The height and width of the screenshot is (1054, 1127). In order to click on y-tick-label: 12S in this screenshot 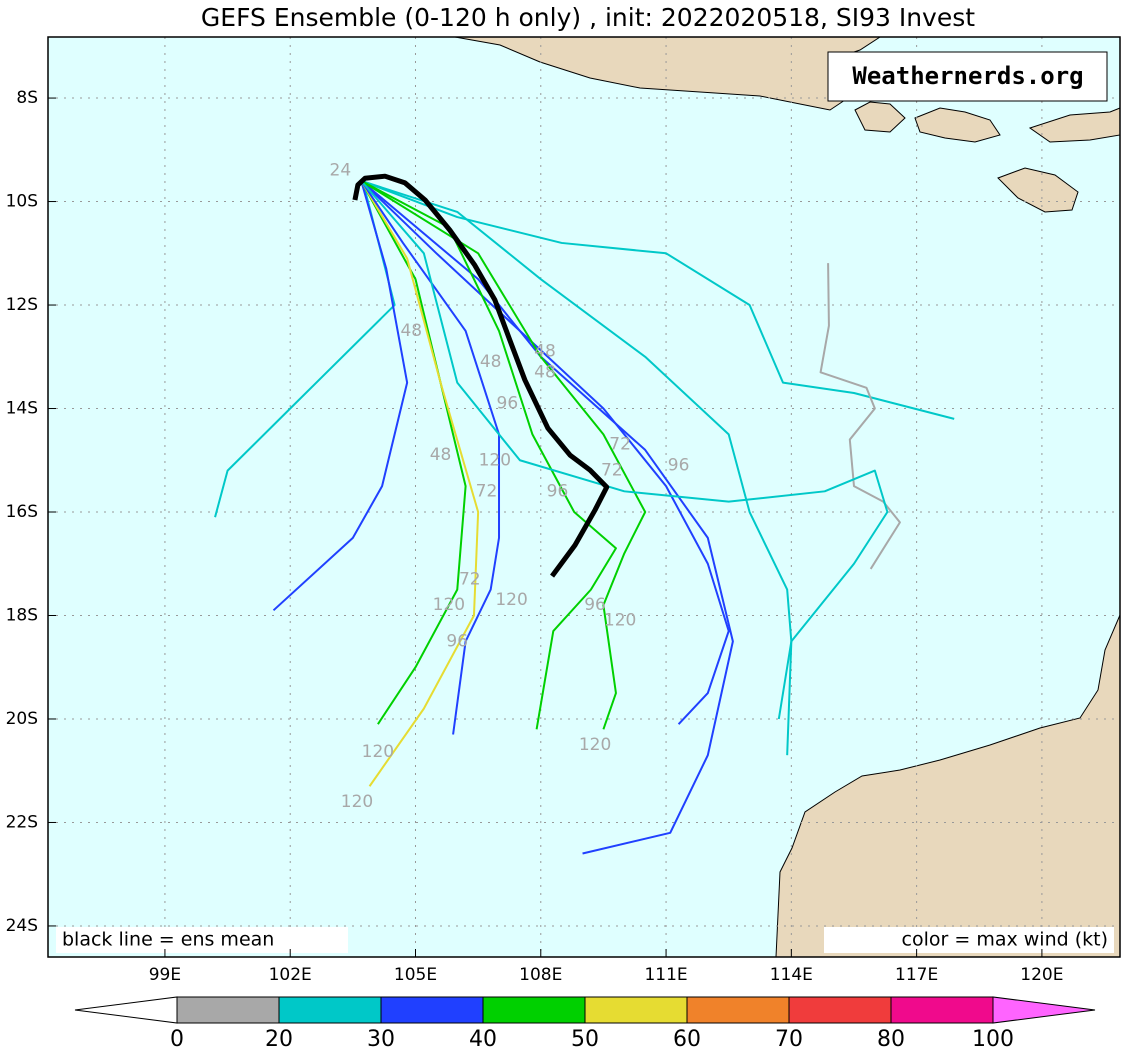, I will do `click(22, 305)`.